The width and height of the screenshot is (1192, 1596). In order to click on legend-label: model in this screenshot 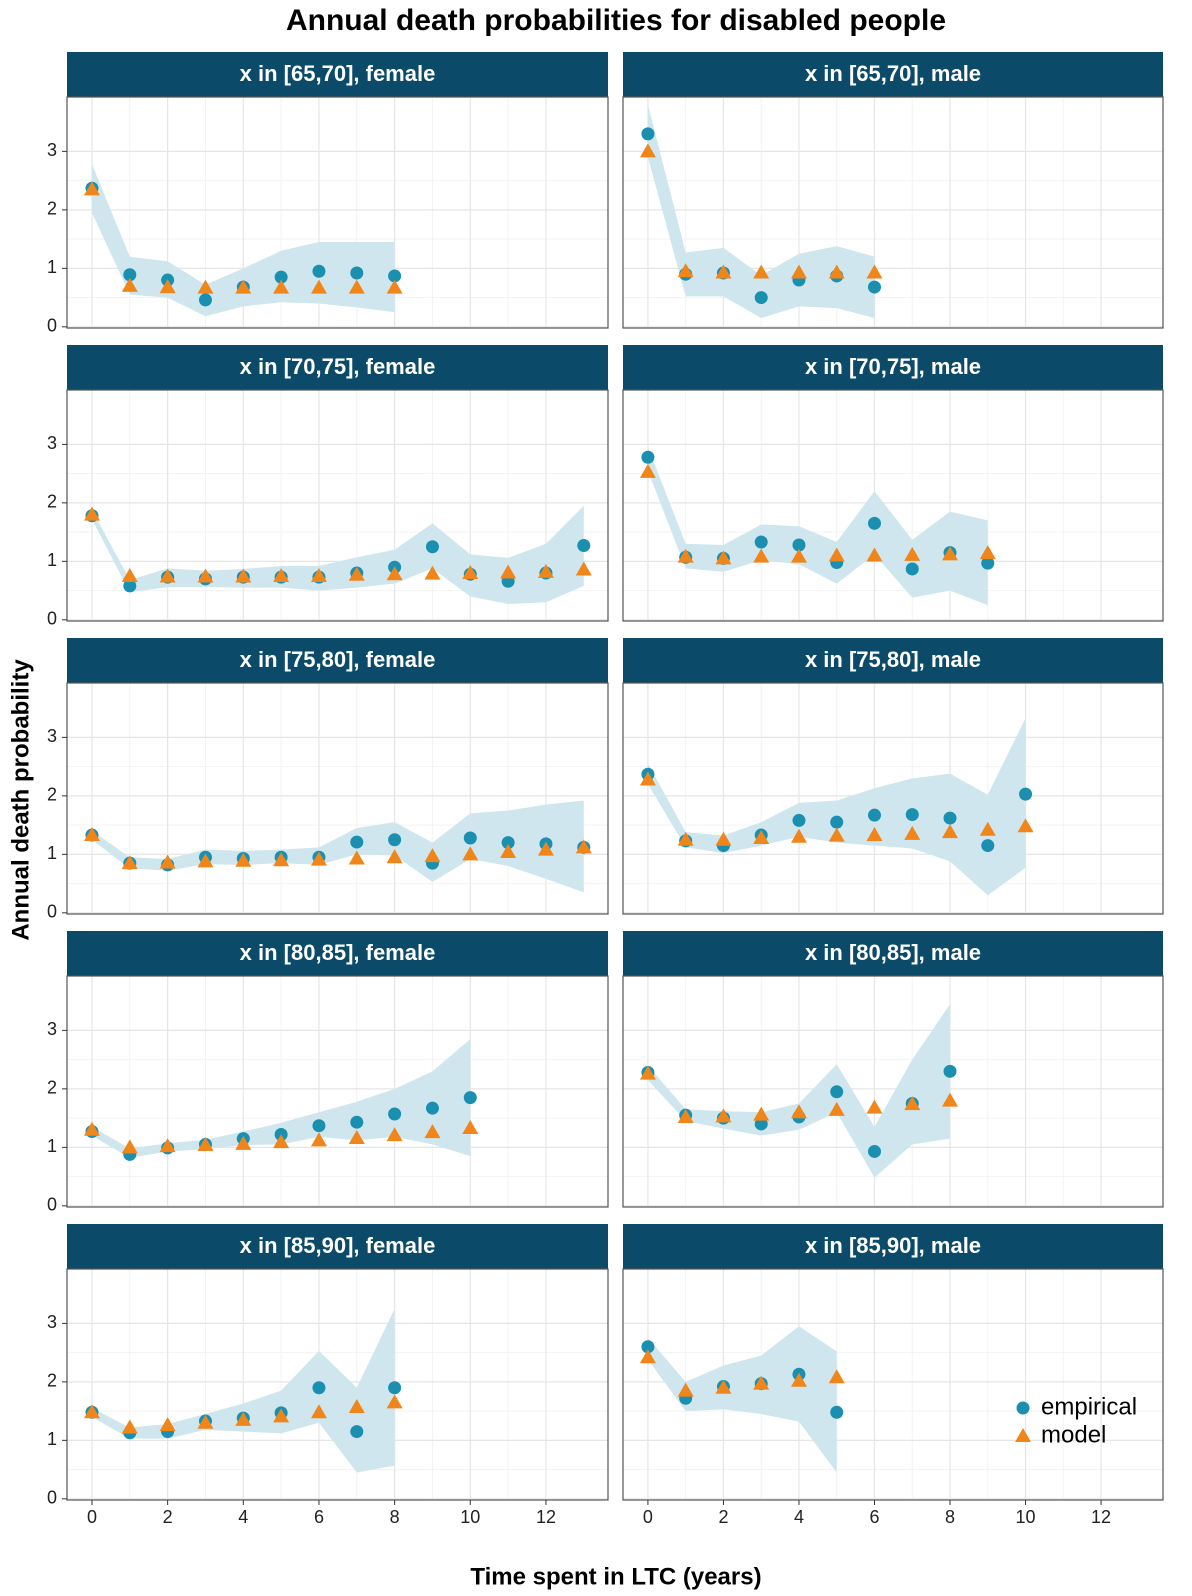, I will do `click(1073, 1434)`.